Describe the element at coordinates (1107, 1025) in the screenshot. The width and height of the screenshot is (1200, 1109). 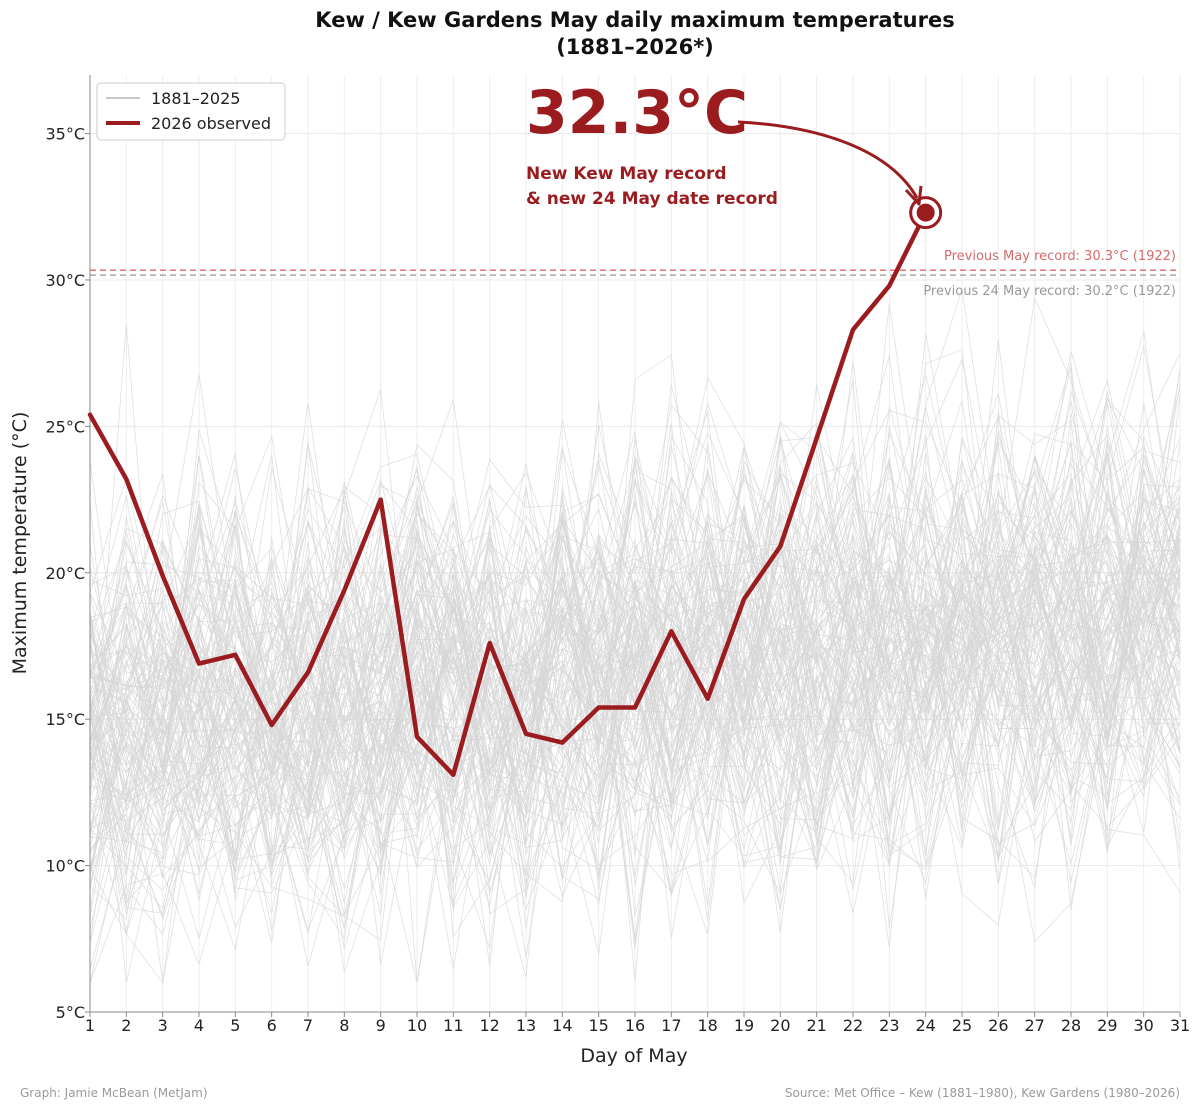
I see `x-tick-label-29: 29` at that location.